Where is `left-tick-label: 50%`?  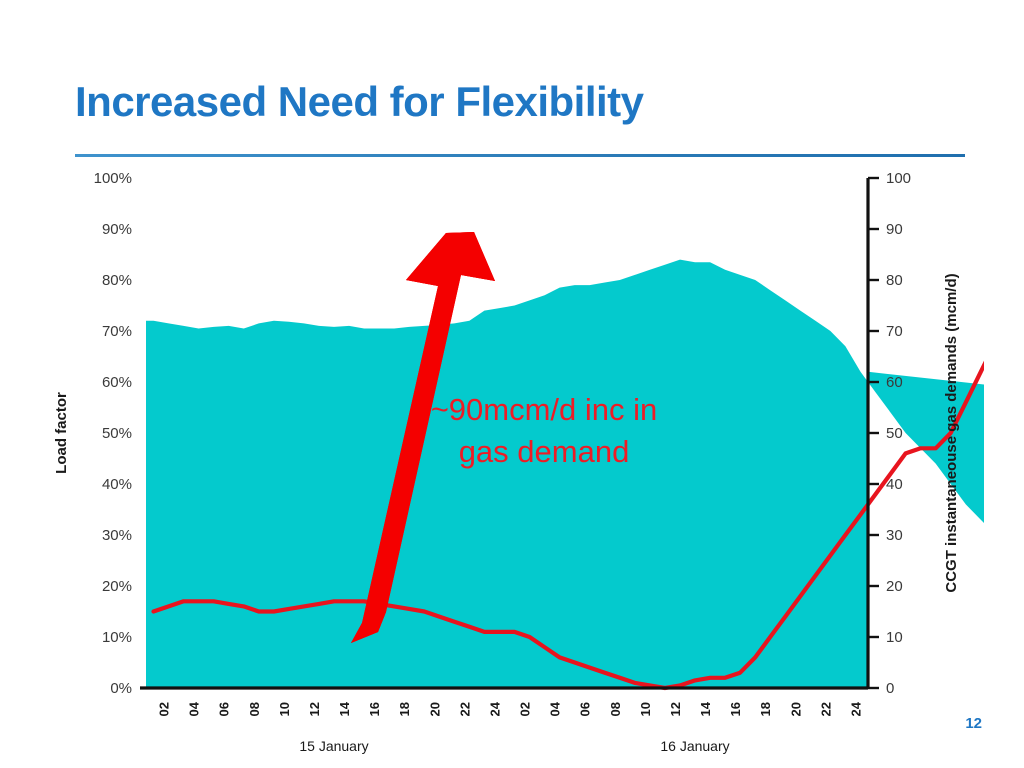
left-tick-label: 50% is located at coordinates (117, 433).